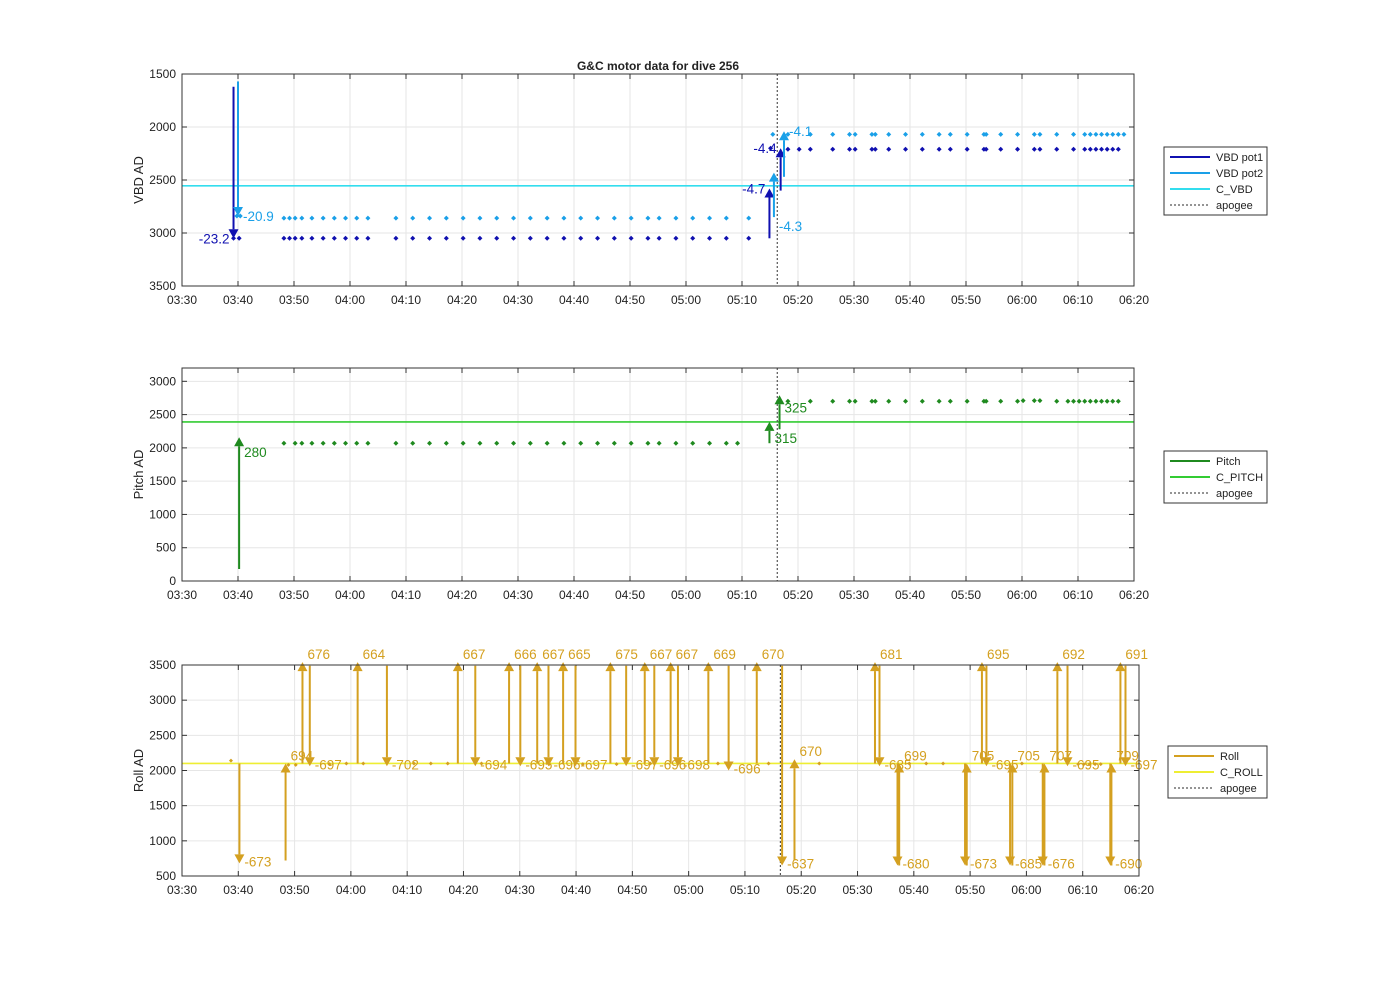  Describe the element at coordinates (1234, 190) in the screenshot. I see `legend-label: C_VBD` at that location.